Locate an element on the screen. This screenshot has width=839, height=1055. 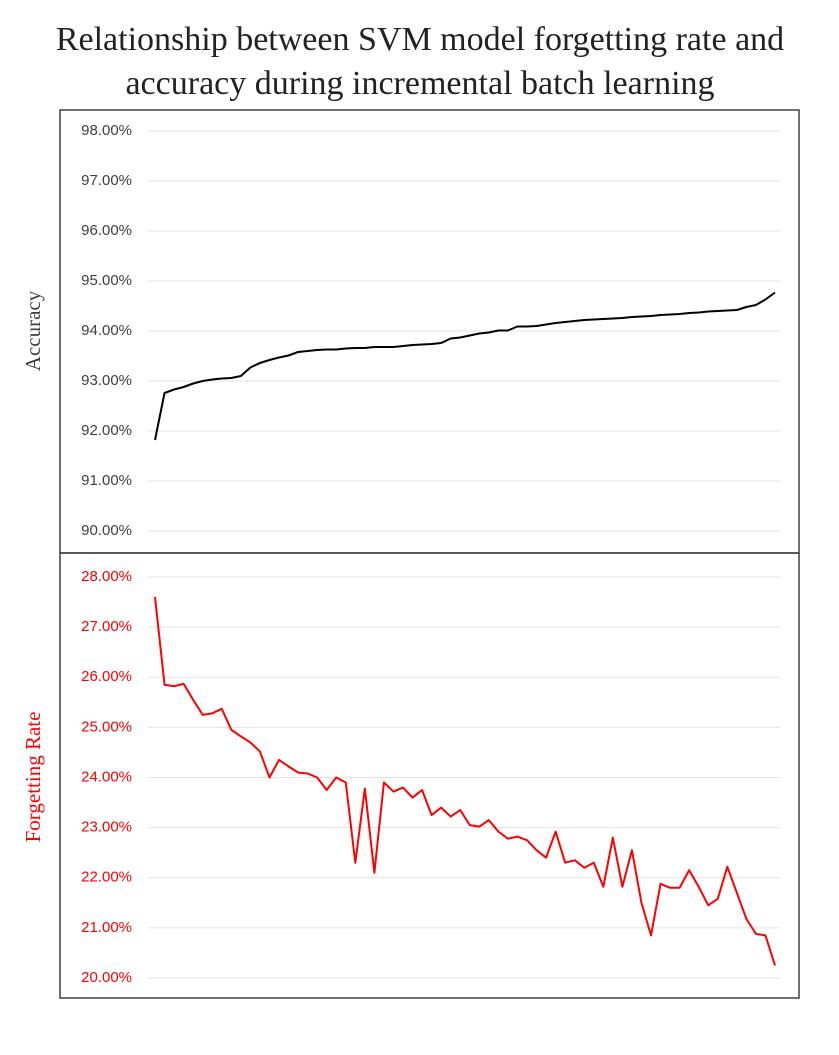
y-tick-label: 96.00% is located at coordinates (106, 230).